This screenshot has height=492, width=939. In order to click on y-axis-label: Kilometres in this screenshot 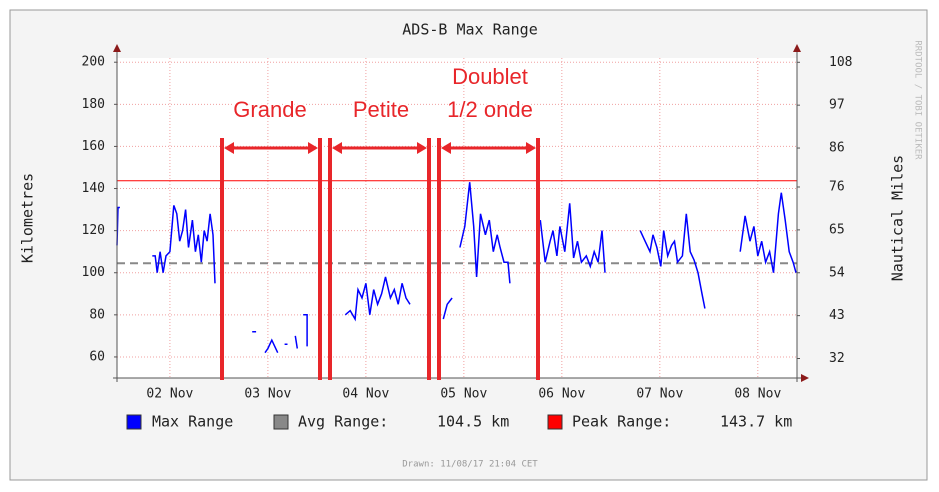, I will do `click(28, 218)`.